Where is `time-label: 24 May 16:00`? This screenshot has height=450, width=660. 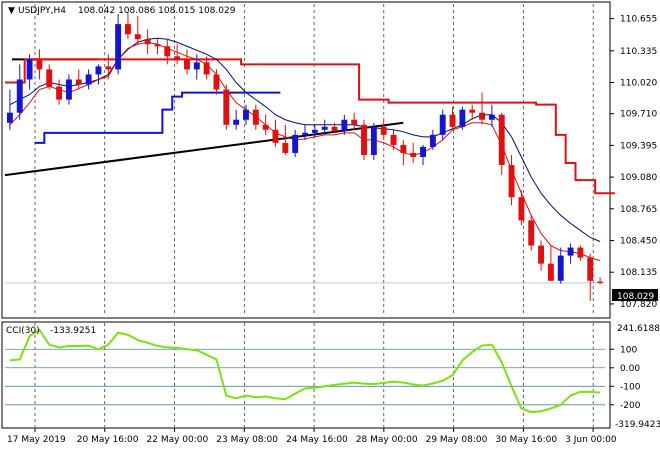
time-label: 24 May 16:00 is located at coordinates (317, 440).